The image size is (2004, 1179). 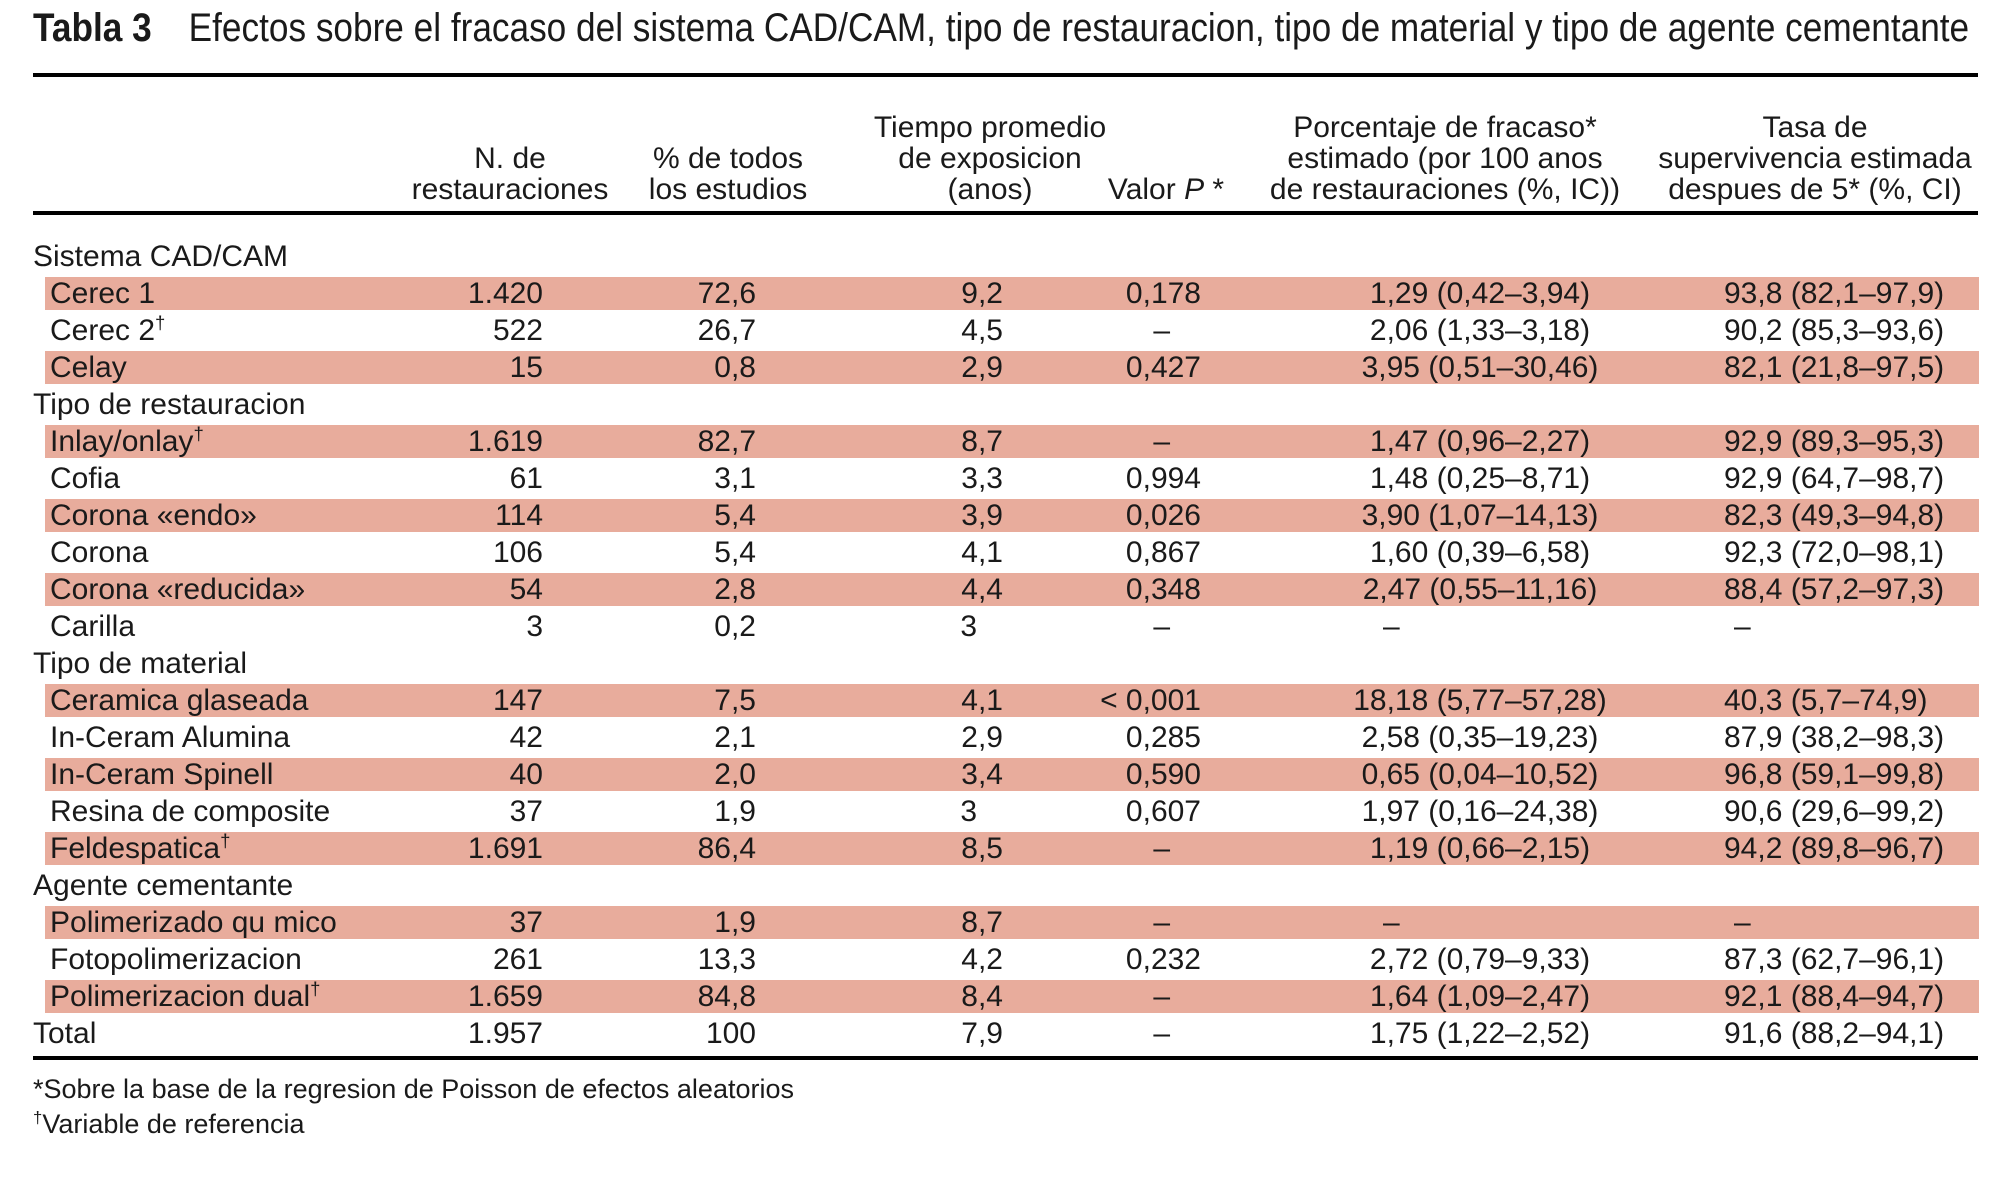 What do you see at coordinates (726, 959) in the screenshot?
I see `cell-pct: 13,3` at bounding box center [726, 959].